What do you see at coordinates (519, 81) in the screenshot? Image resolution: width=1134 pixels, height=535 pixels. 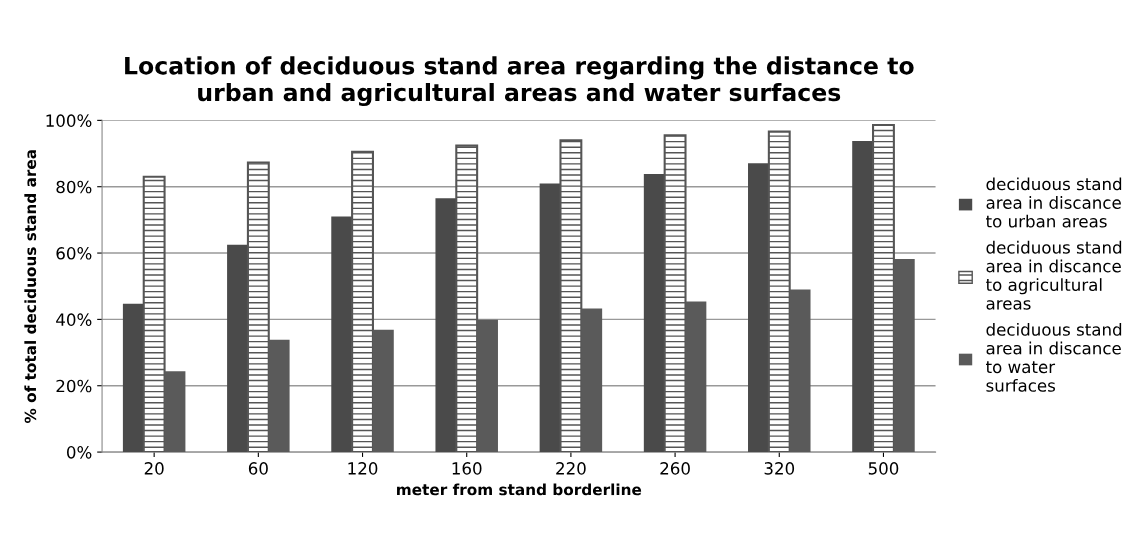 I see `chart-title: Location of deciduous stand area regarding the distance to urban and agricultural areas and water surfaces` at bounding box center [519, 81].